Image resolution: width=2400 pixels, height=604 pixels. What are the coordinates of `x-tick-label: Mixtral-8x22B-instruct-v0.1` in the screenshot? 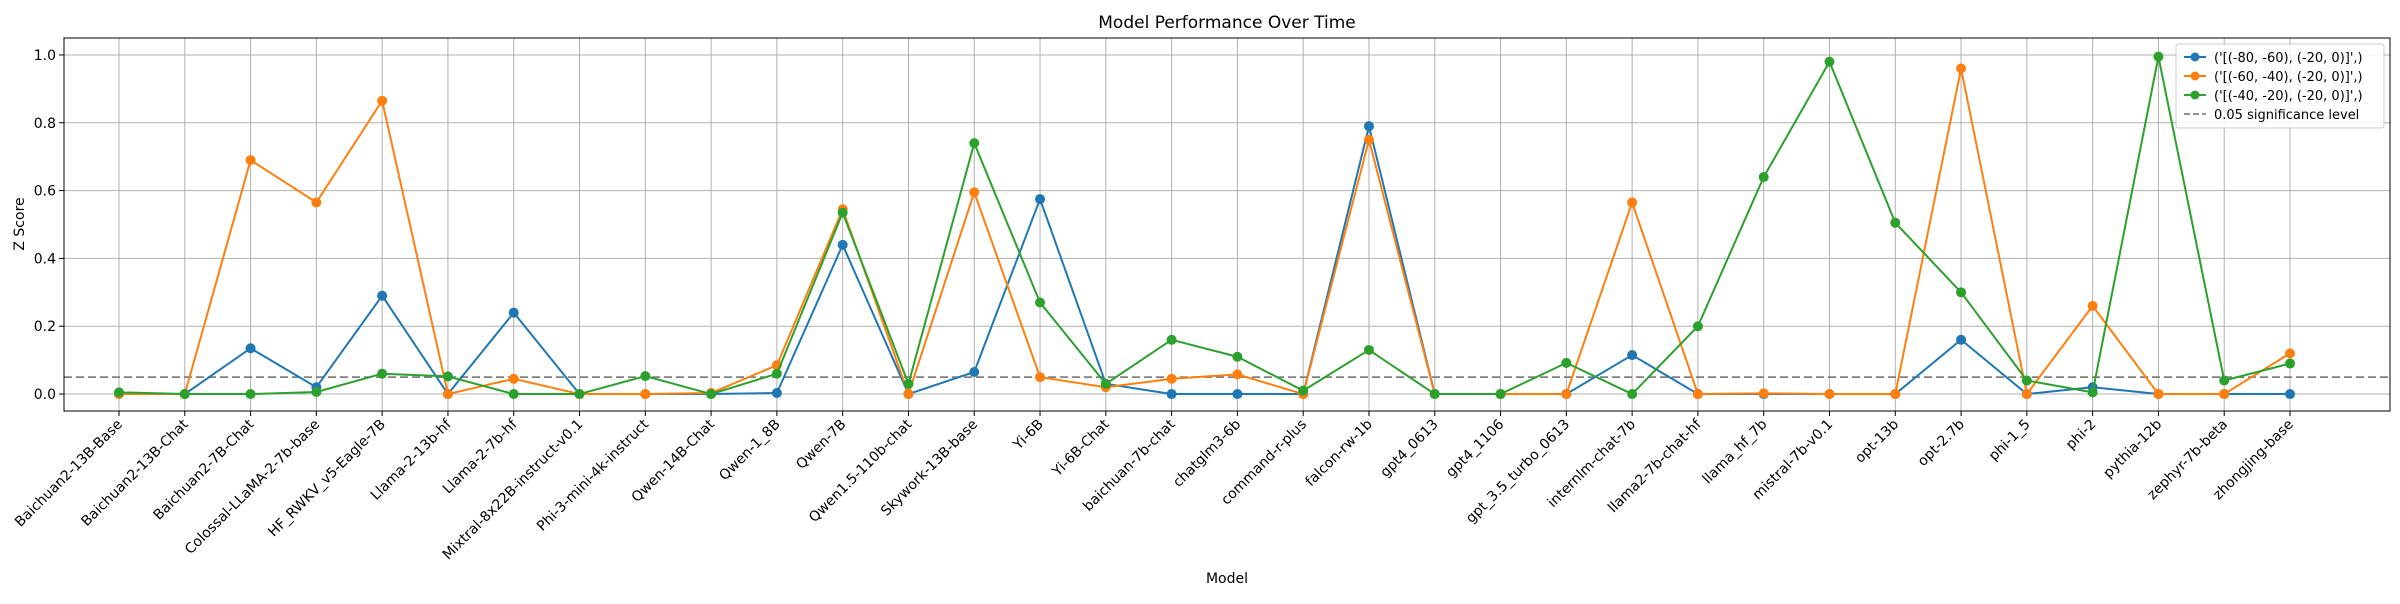 It's located at (513, 490).